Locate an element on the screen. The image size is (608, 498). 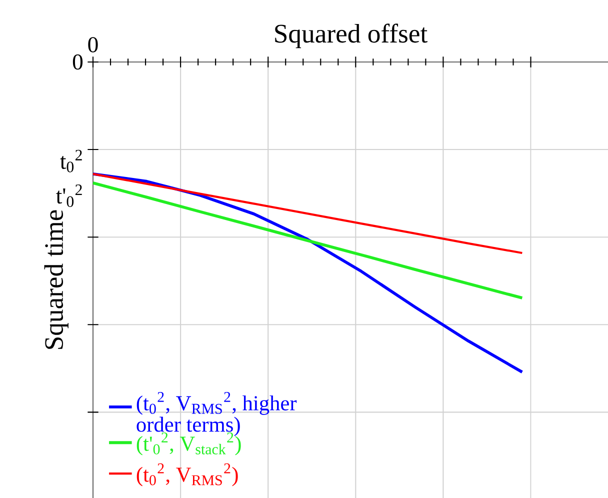
legend-label: (t$_{0}$$^{2}$, V$_{RMS}$$^{2}$) is located at coordinates (187, 474).